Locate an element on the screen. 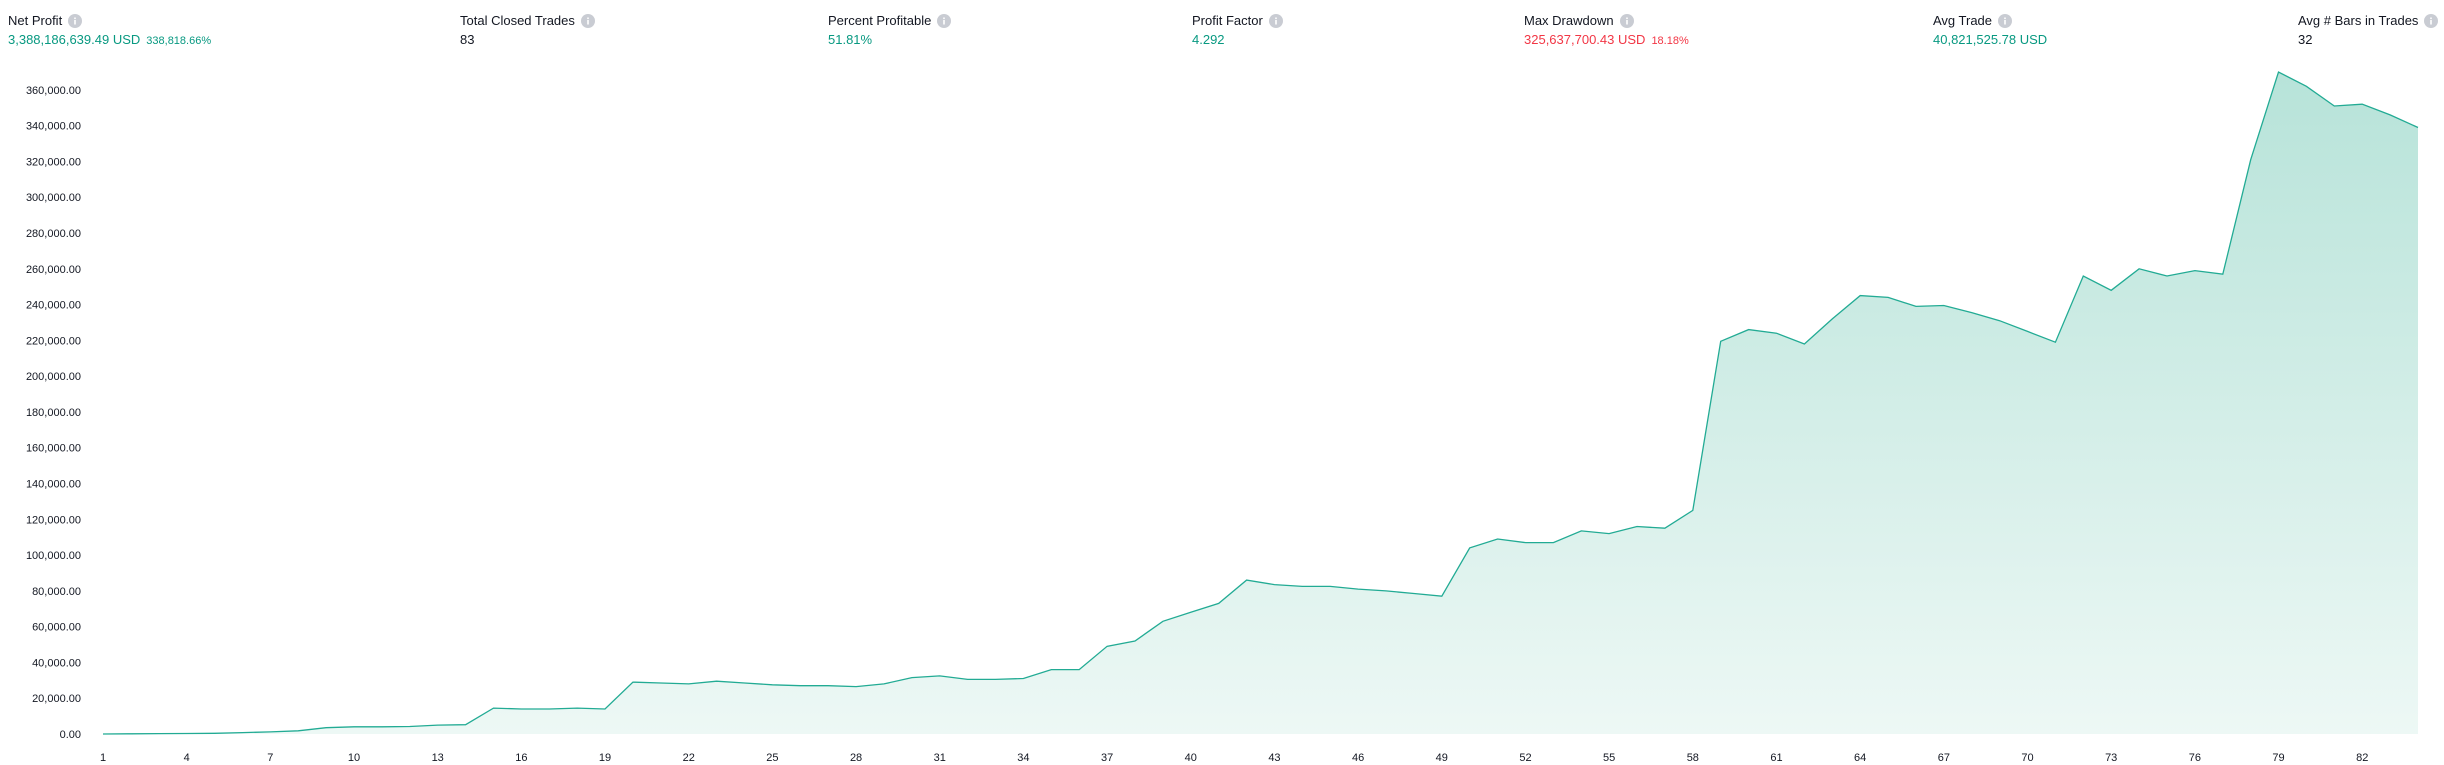 This screenshot has width=2444, height=765. avg-trade-label: Avg Trade is located at coordinates (1963, 20).